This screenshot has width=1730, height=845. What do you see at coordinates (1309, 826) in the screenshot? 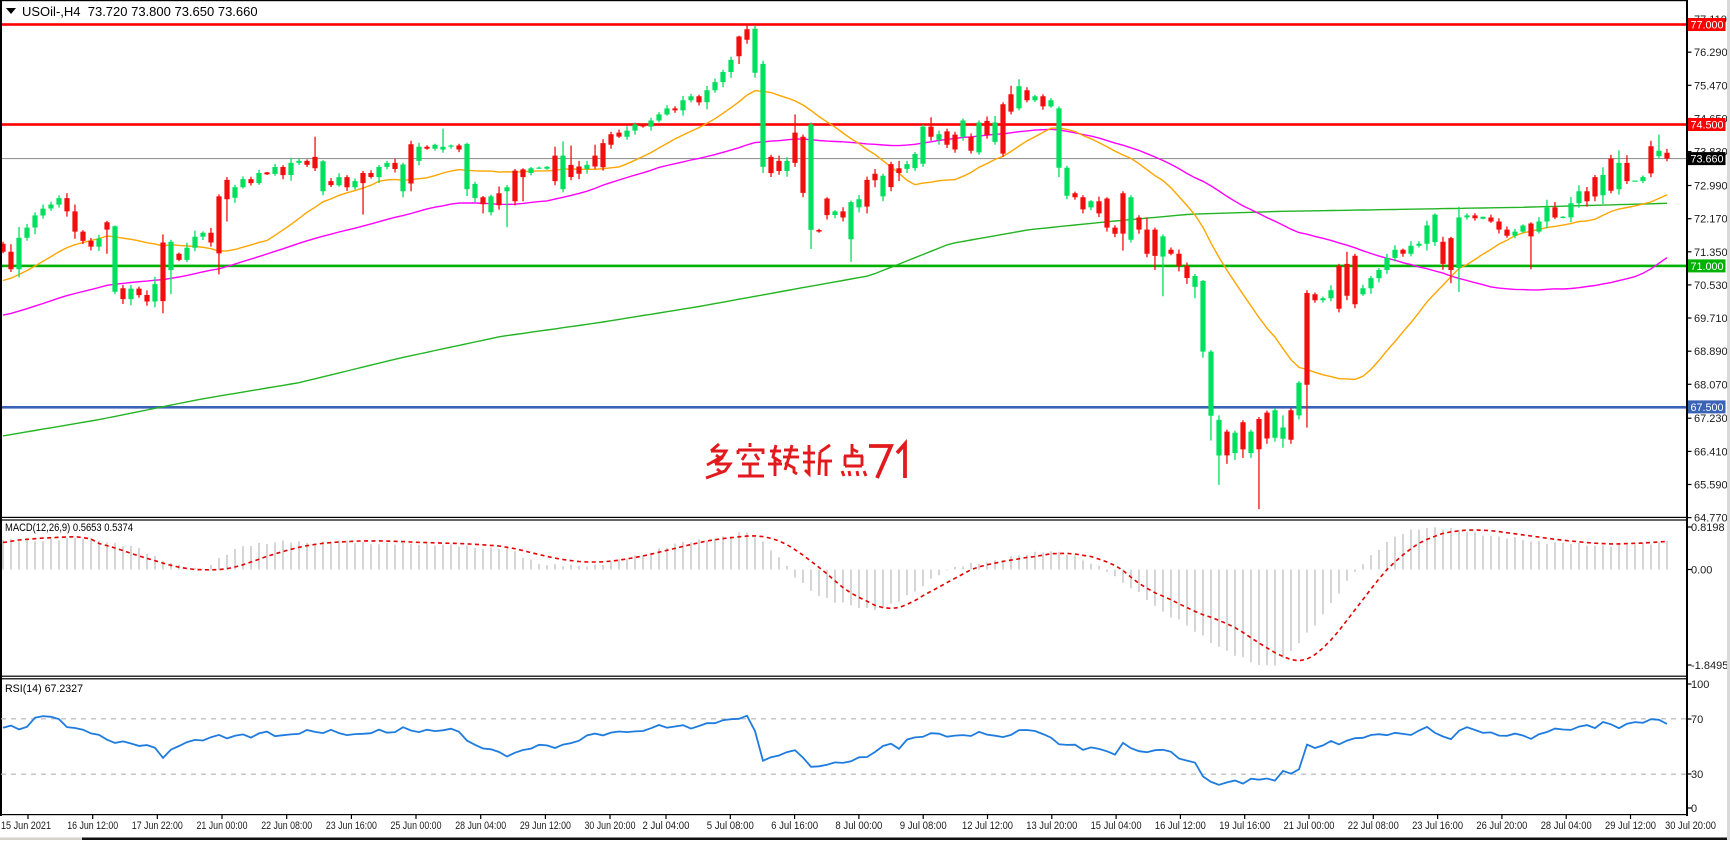
I see `svg-text: 21 Jul 00:00` at bounding box center [1309, 826].